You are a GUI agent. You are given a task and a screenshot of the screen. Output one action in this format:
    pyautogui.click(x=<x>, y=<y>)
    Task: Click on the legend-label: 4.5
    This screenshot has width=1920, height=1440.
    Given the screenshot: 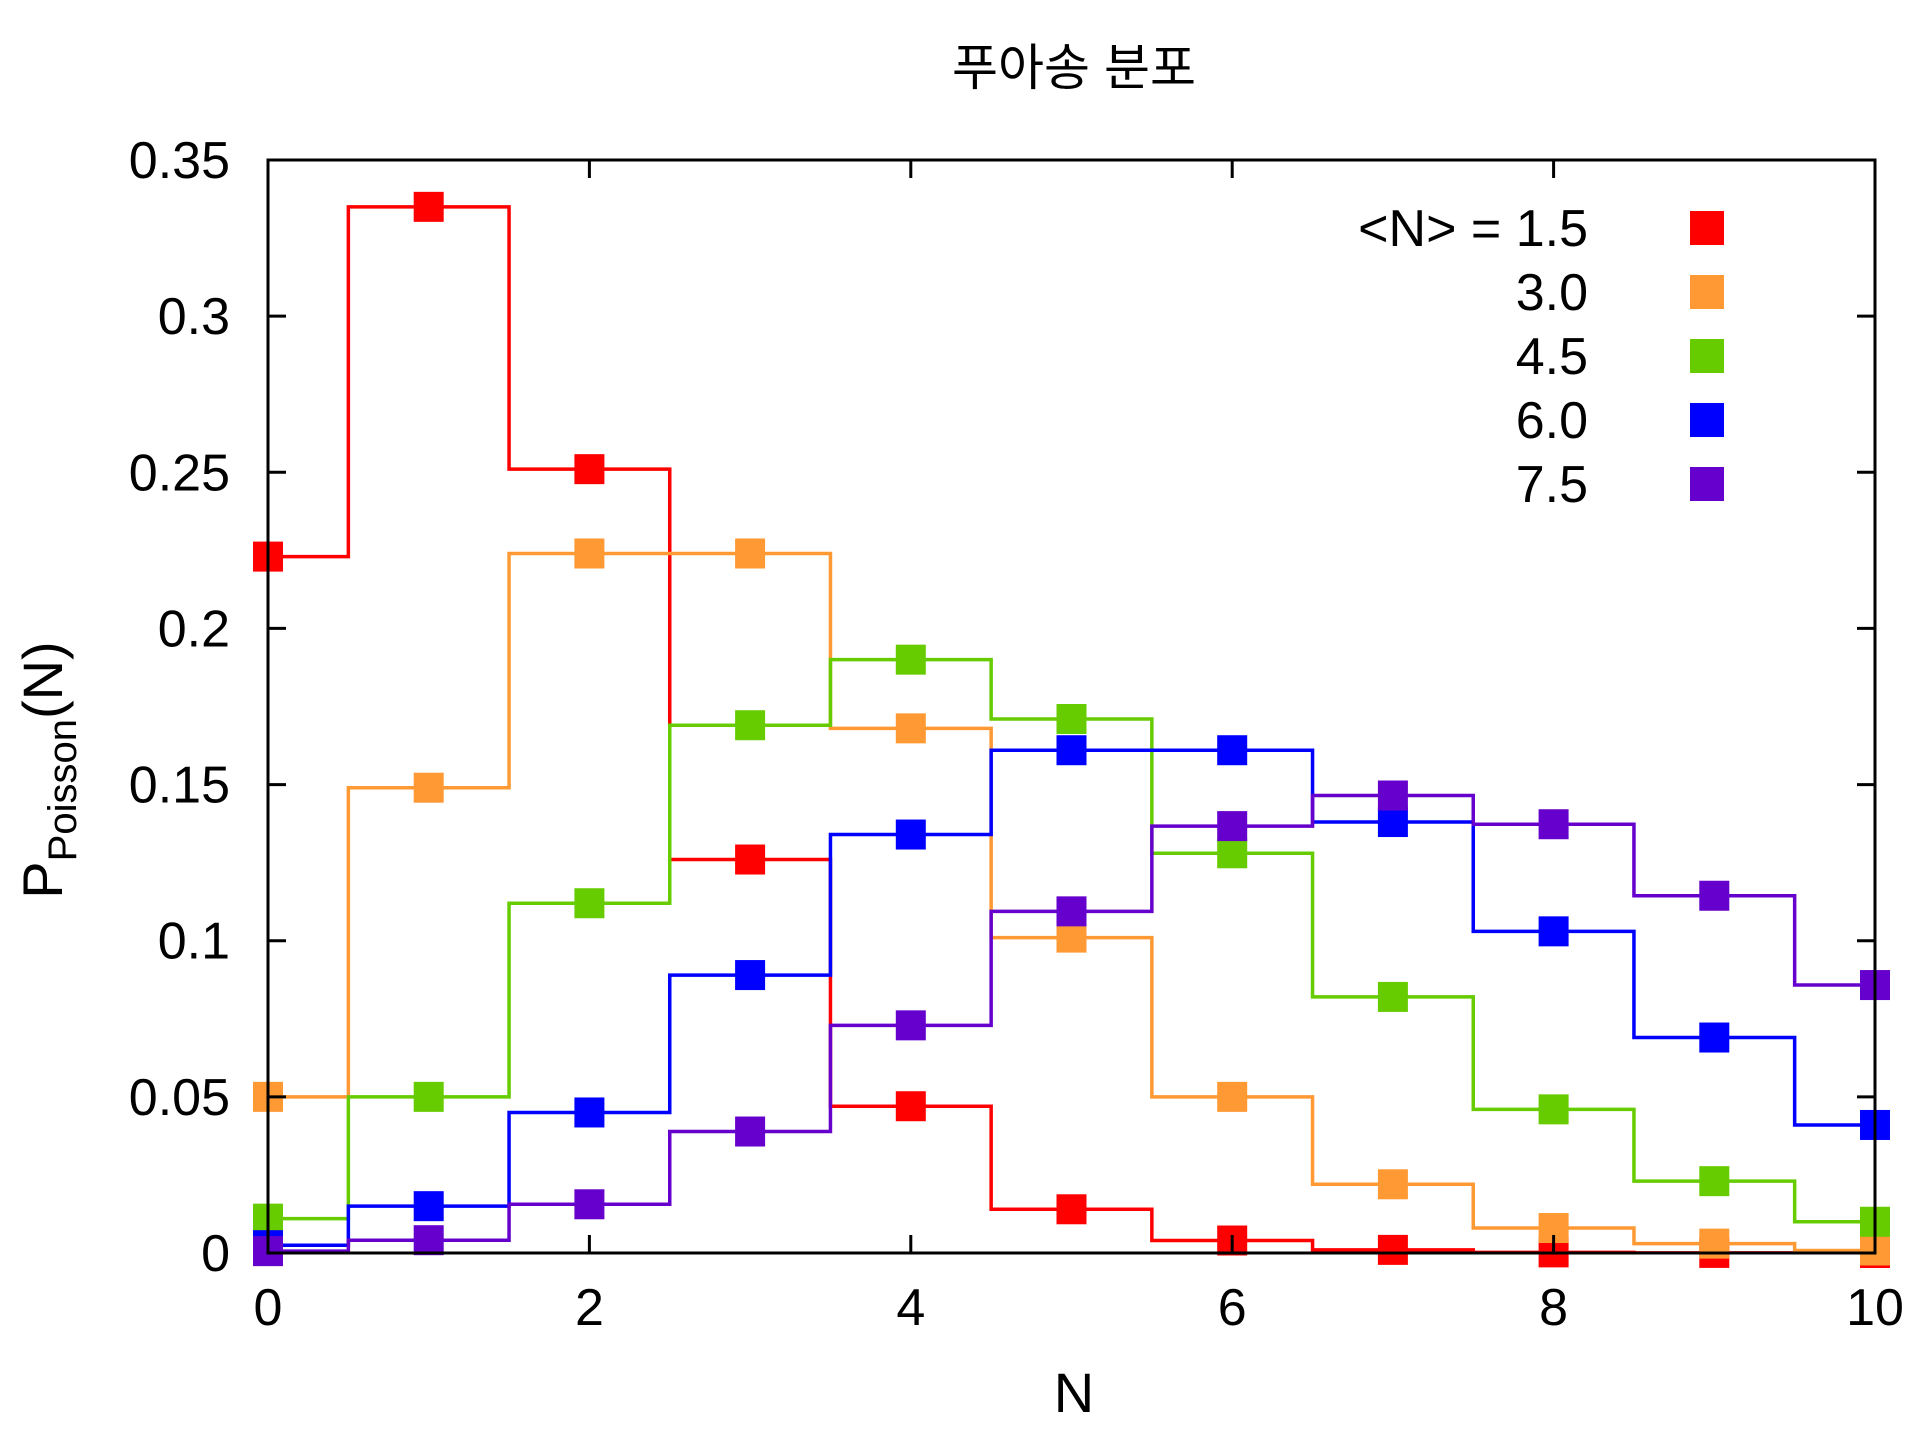 What is the action you would take?
    pyautogui.click(x=1552, y=357)
    